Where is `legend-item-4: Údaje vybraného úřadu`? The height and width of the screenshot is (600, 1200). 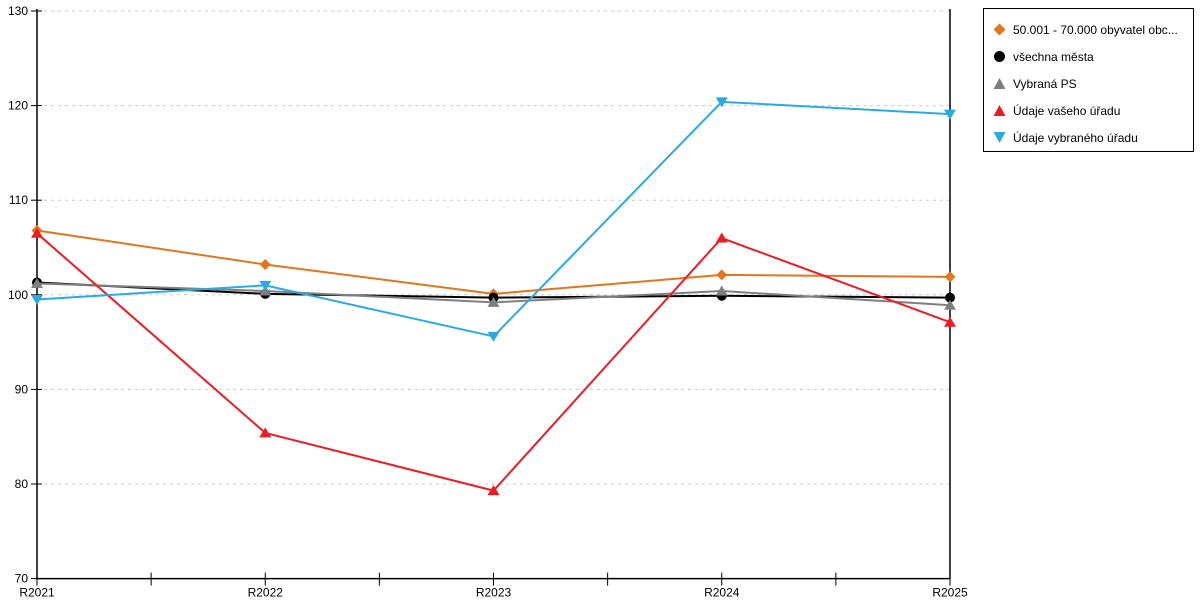
legend-item-4: Údaje vybraného úřadu is located at coordinates (1088, 137).